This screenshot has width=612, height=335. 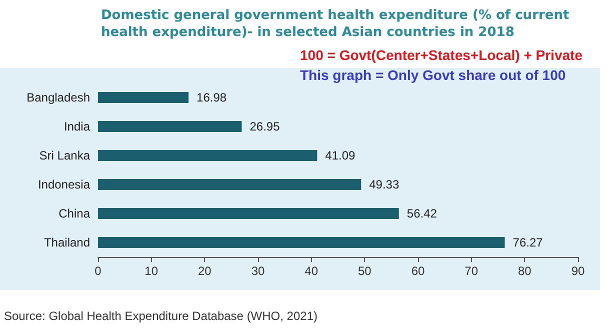 What do you see at coordinates (64, 185) in the screenshot?
I see `y-tick-label: Indonesia` at bounding box center [64, 185].